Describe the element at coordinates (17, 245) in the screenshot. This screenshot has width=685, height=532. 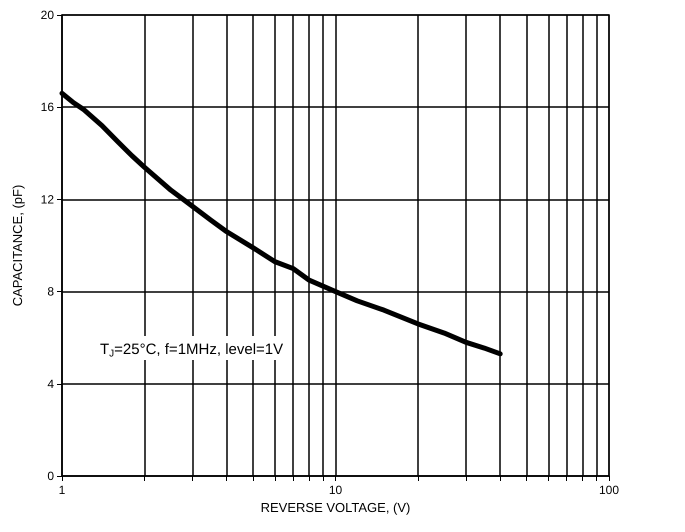
I see `y-axis-title: CAPACITANCE, (pF)` at that location.